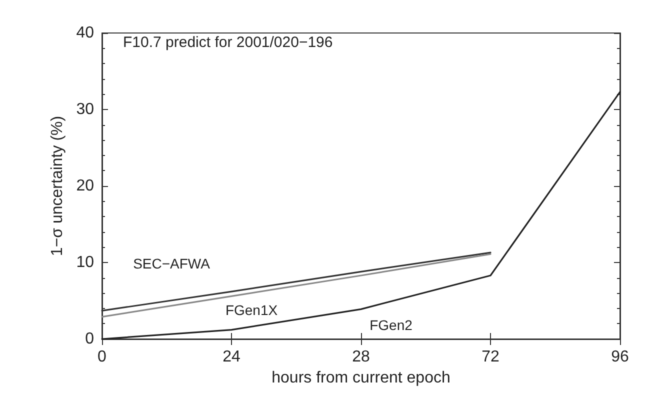 This screenshot has height=415, width=646. Describe the element at coordinates (85, 109) in the screenshot. I see `y-tick-label: 30` at that location.